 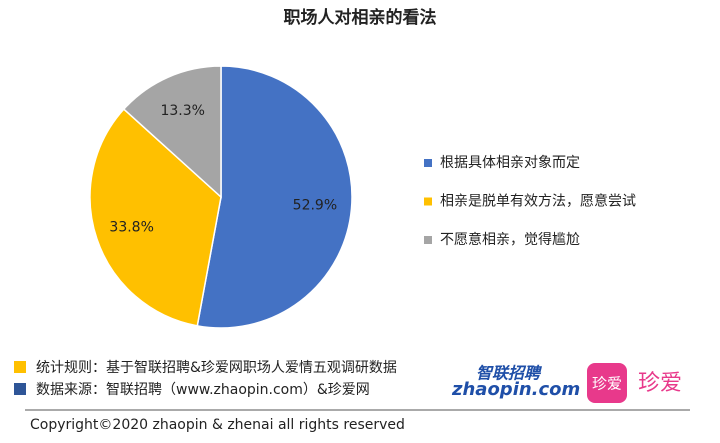 I want to click on data-label: 33.8%, so click(x=131, y=227).